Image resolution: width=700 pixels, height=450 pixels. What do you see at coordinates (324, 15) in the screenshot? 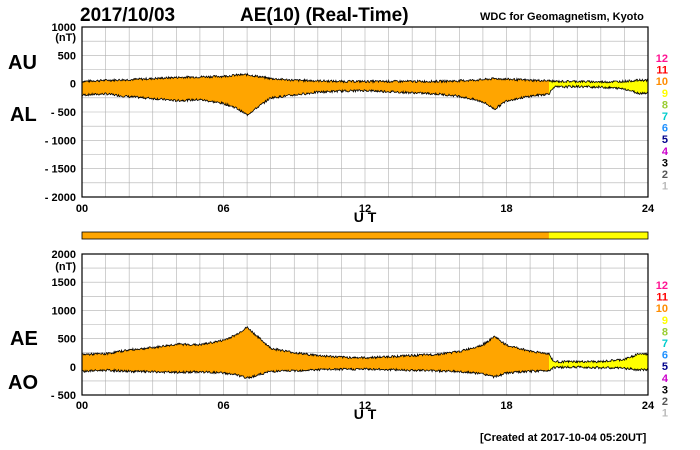
I see `plot-title: AE(10) (Real-Time)` at bounding box center [324, 15].